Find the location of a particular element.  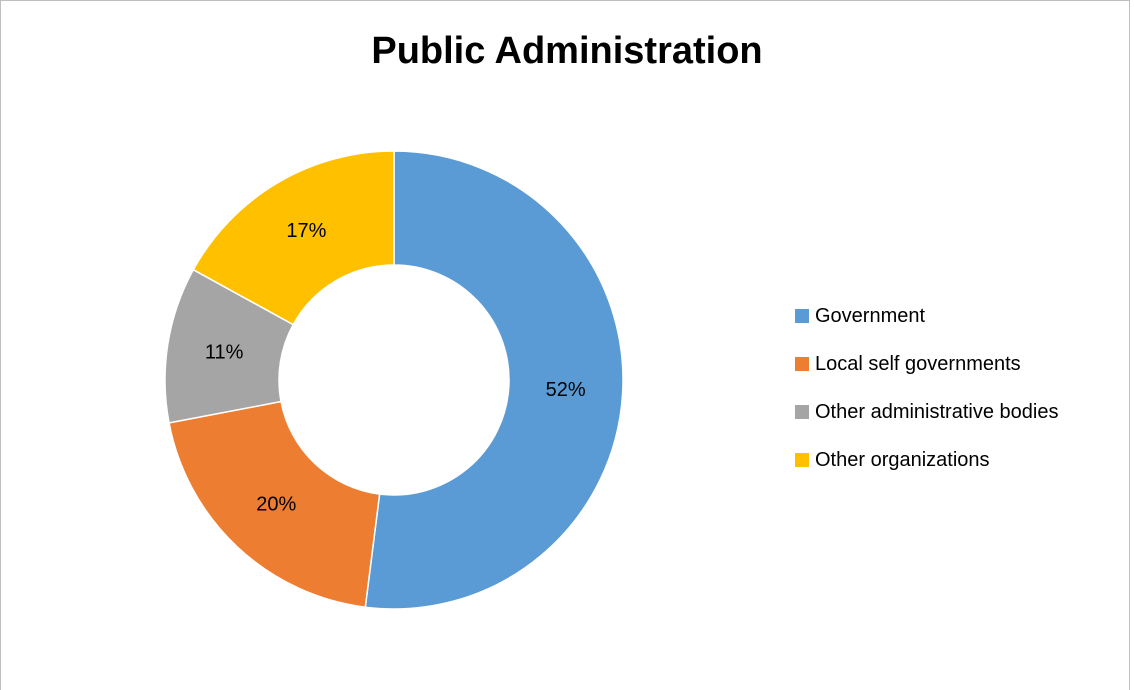

slice-other-organizations is located at coordinates (293, 238).